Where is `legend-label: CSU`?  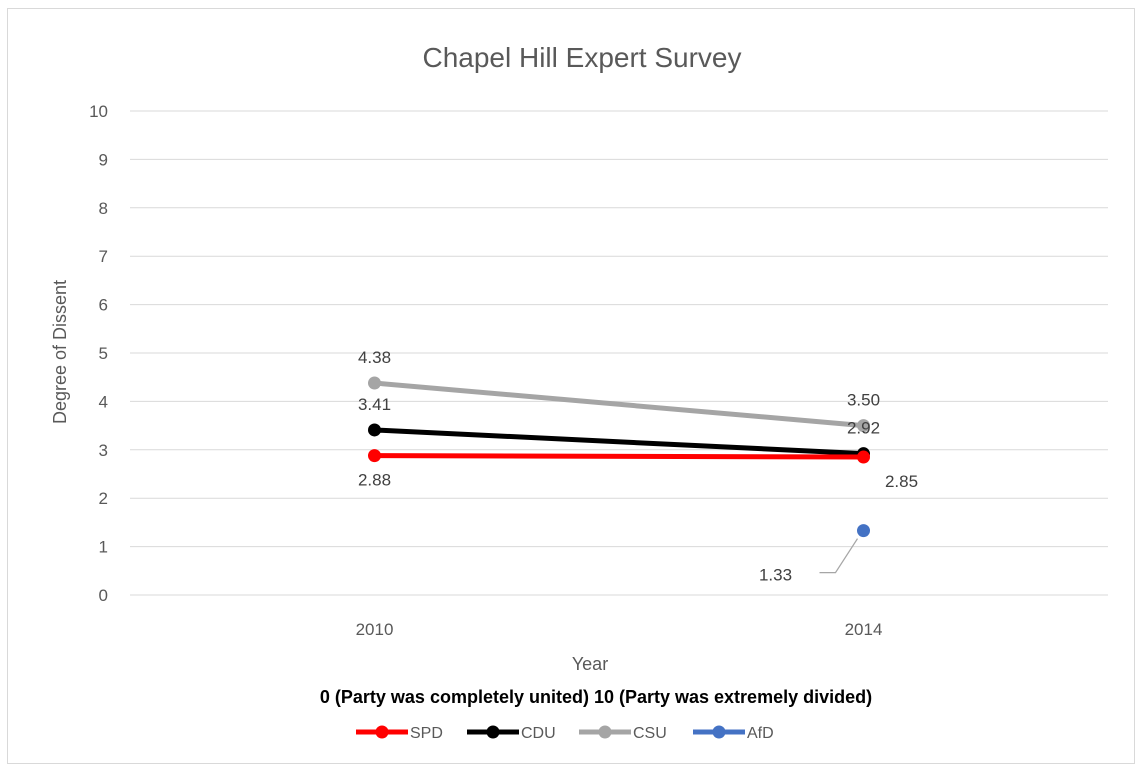 legend-label: CSU is located at coordinates (650, 733).